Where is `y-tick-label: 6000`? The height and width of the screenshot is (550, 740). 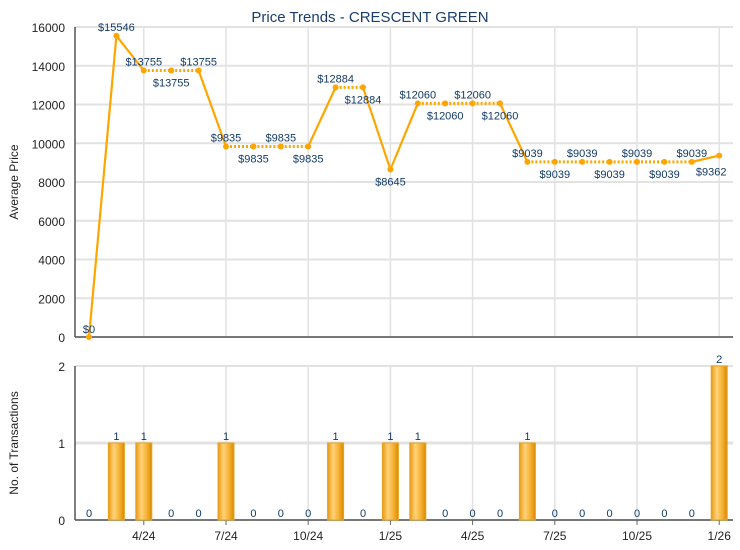
y-tick-label: 6000 is located at coordinates (51, 222).